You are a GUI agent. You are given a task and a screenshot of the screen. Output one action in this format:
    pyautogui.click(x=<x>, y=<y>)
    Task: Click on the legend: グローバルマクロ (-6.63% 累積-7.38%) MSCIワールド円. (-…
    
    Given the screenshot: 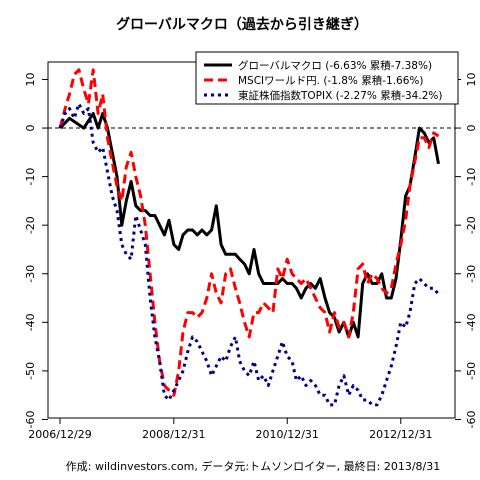 What is the action you would take?
    pyautogui.click(x=327, y=78)
    